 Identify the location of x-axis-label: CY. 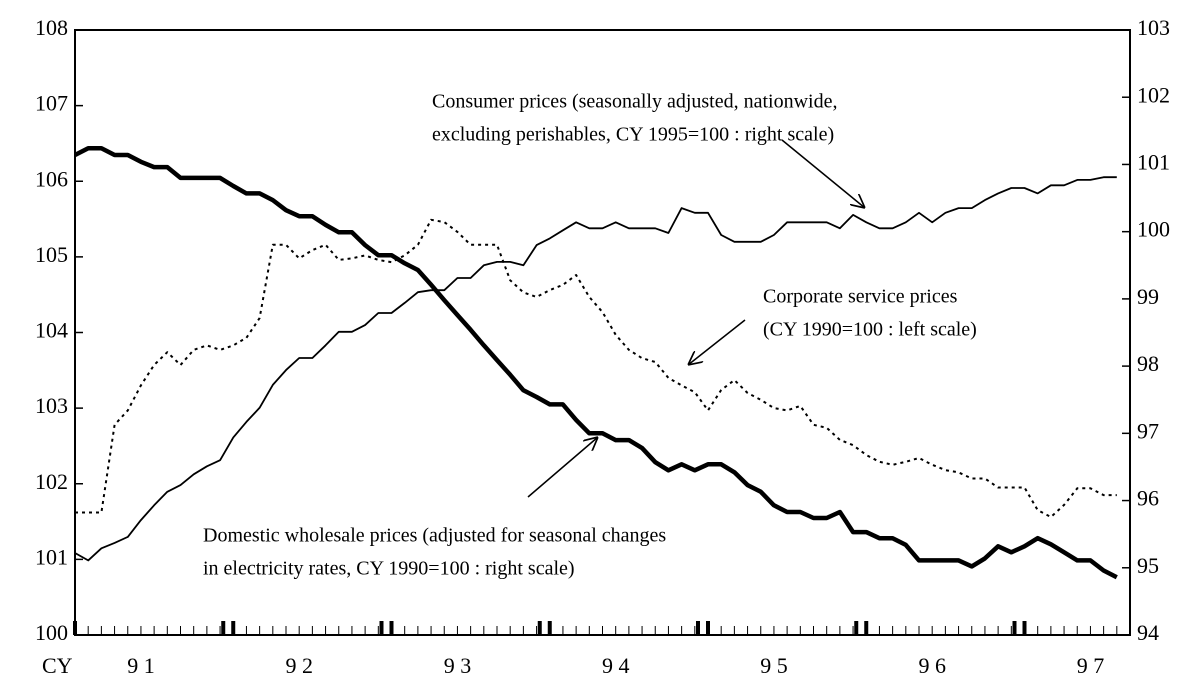
(57, 665).